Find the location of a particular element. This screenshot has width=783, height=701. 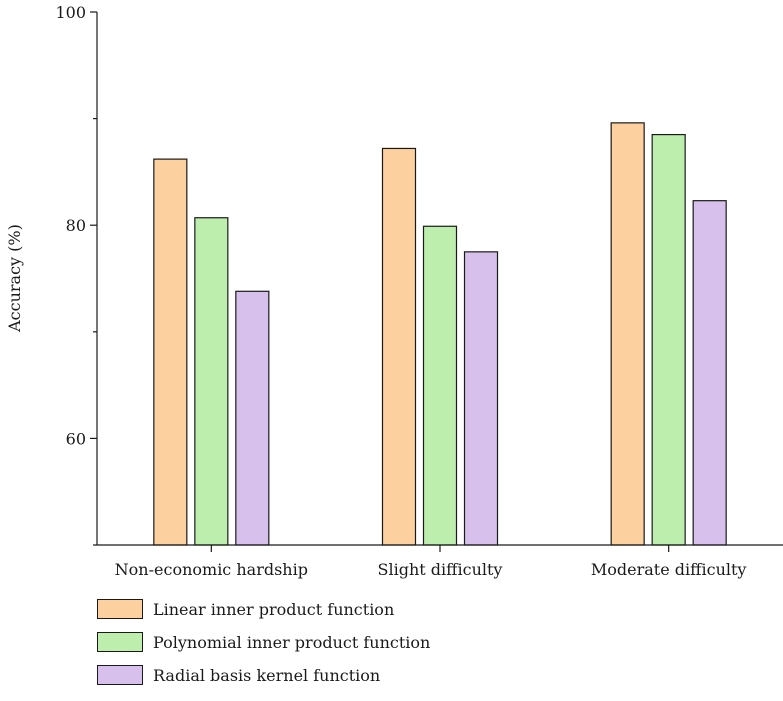

legend-item: Linear inner product function is located at coordinates (263, 609).